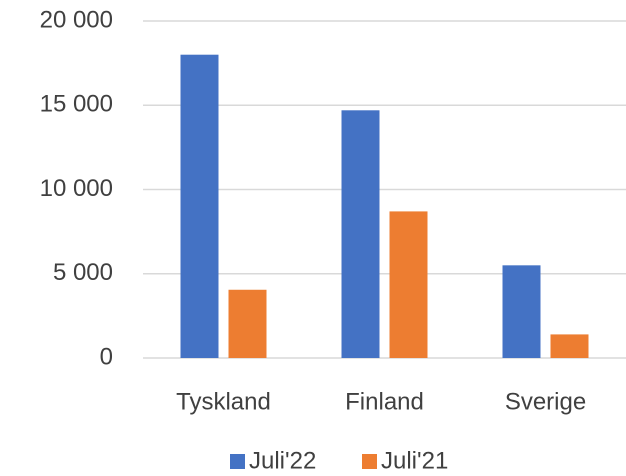 This screenshot has width=626, height=476. Describe the element at coordinates (414, 460) in the screenshot. I see `legend-label: Juli'21` at that location.